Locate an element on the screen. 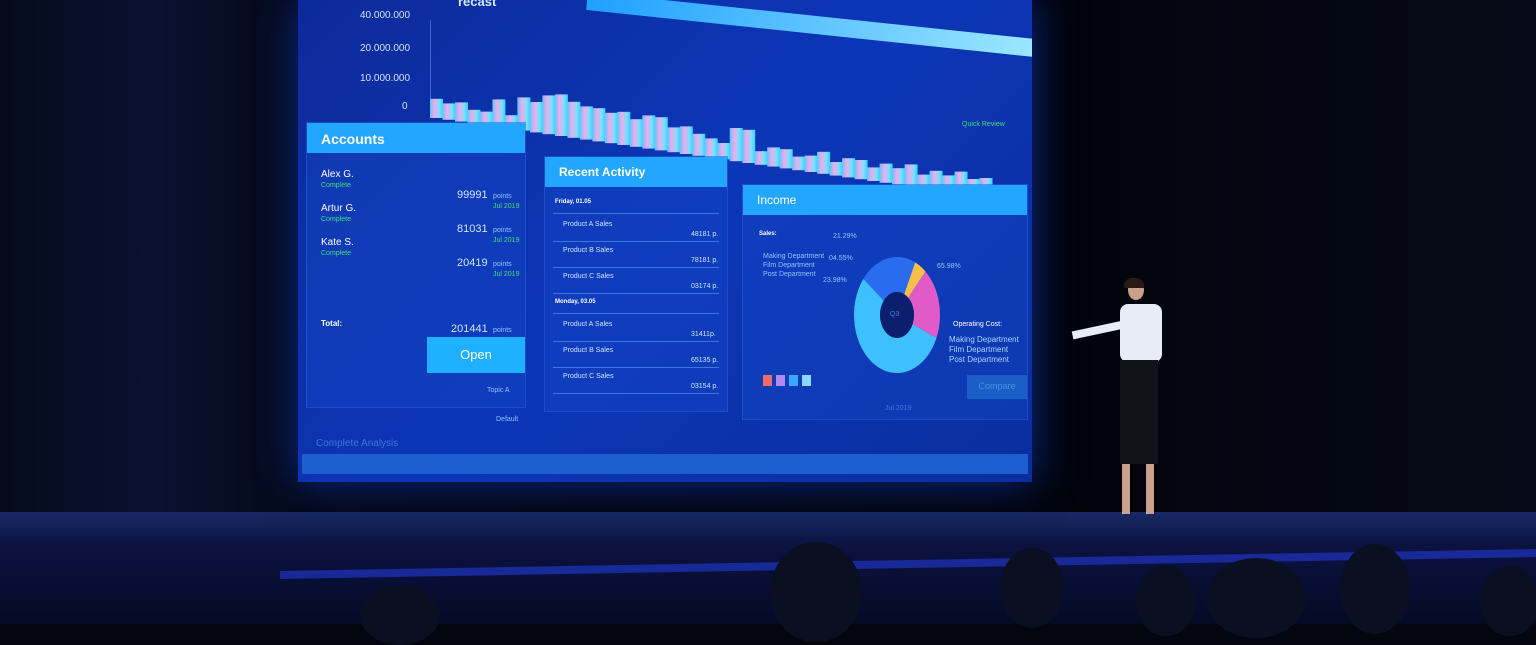 This screenshot has height=645, width=1536. activity-label: Product B Sales is located at coordinates (588, 350).